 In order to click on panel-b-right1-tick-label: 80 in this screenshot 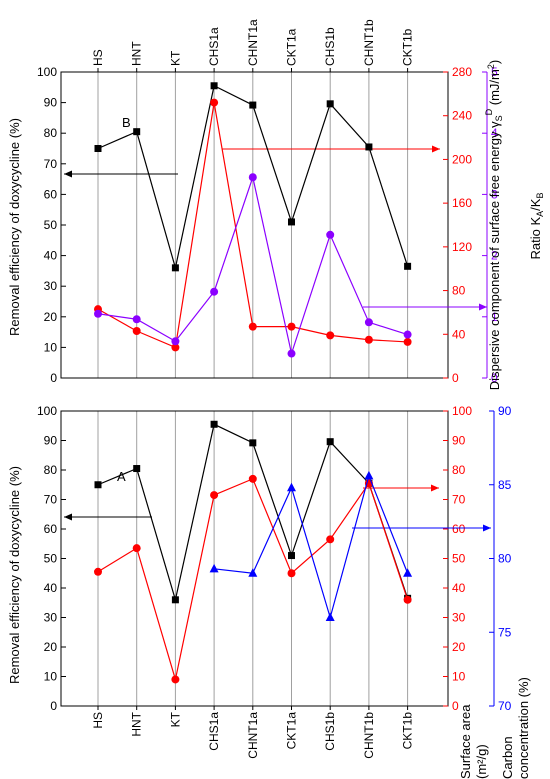, I will do `click(459, 291)`.